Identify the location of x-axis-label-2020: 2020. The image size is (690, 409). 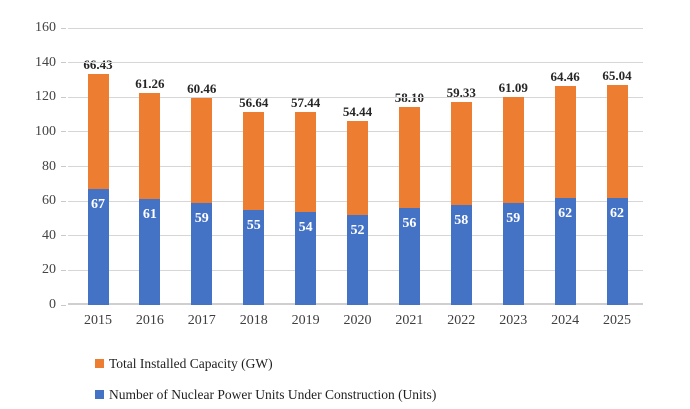
(357, 320).